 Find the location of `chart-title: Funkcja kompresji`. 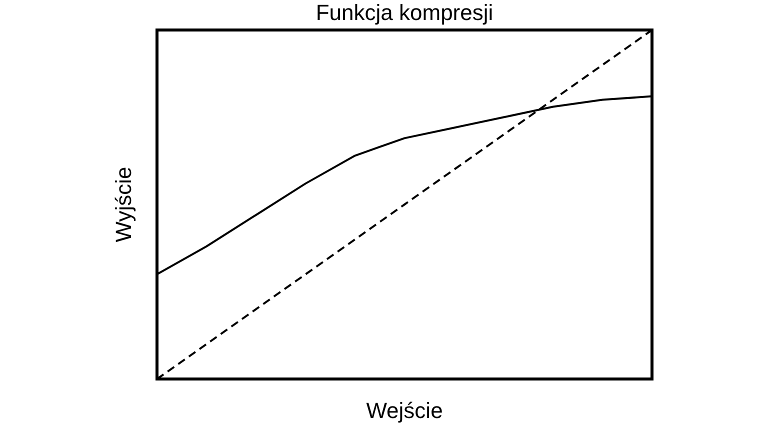

chart-title: Funkcja kompresji is located at coordinates (405, 12).